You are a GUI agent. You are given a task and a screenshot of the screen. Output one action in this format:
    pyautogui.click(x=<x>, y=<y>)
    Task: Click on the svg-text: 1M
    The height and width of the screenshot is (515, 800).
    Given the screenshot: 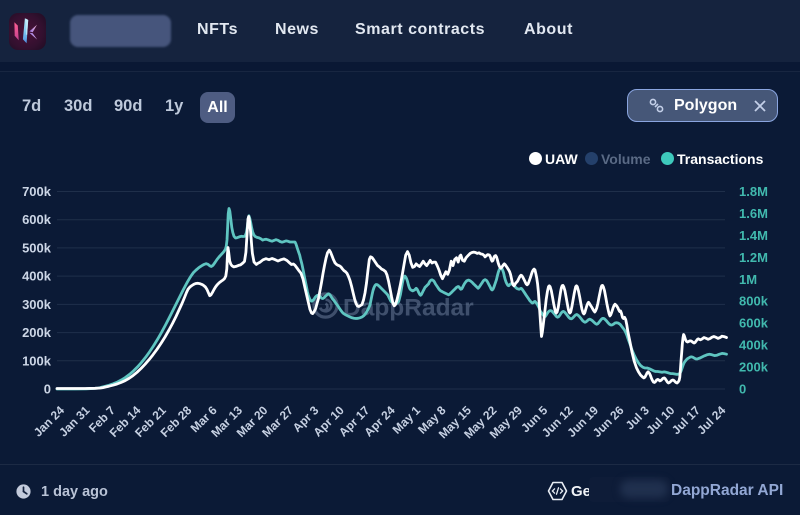 What is the action you would take?
    pyautogui.click(x=748, y=279)
    